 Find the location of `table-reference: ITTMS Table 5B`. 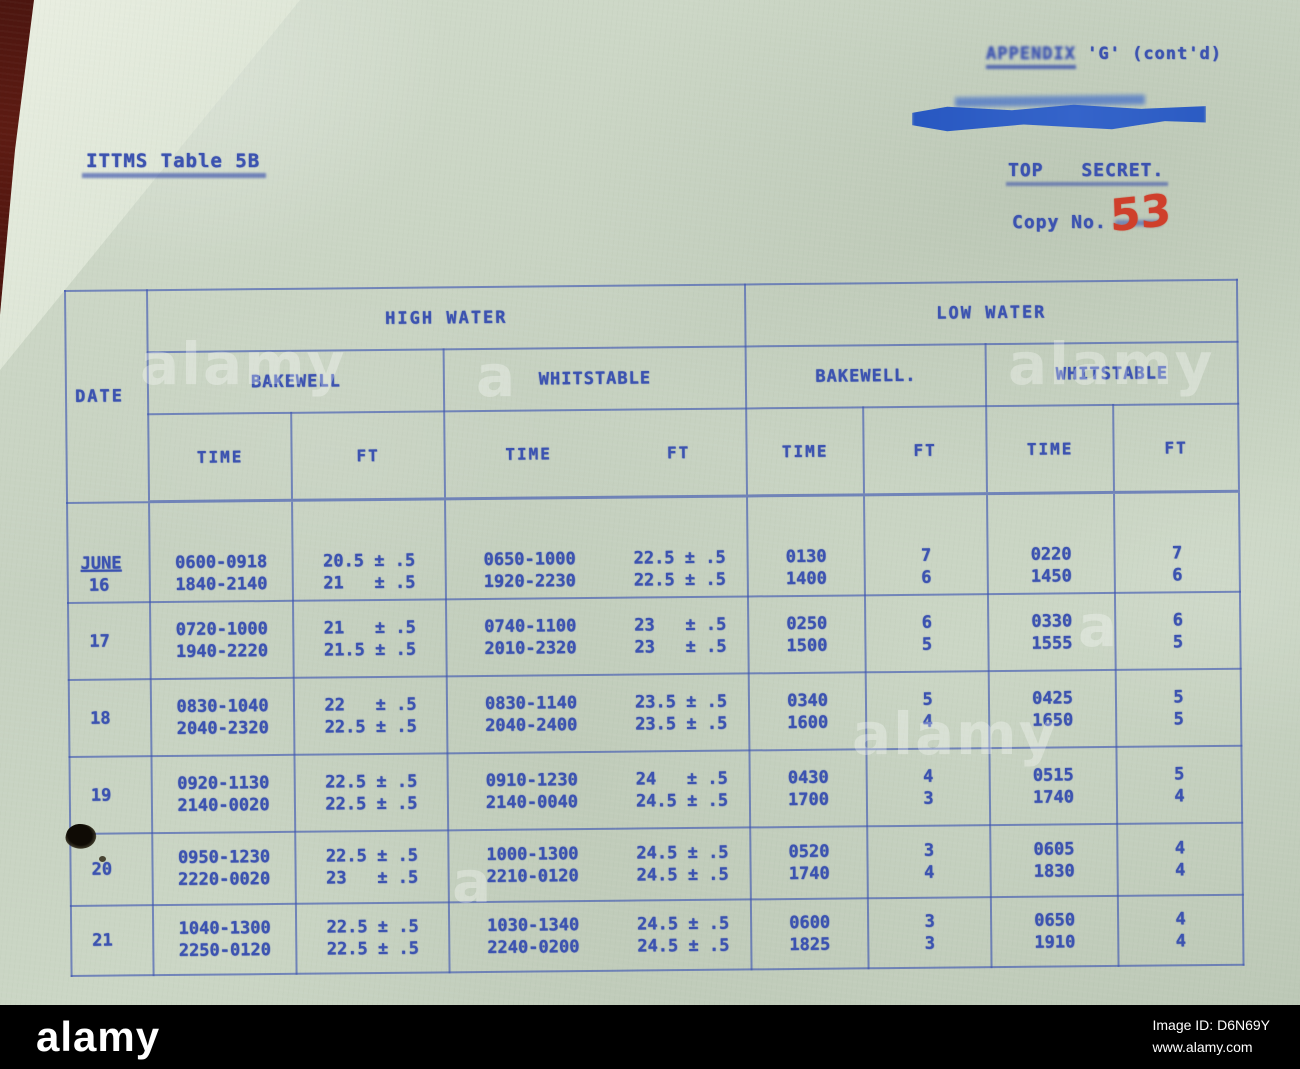

table-reference: ITTMS Table 5B is located at coordinates (173, 161).